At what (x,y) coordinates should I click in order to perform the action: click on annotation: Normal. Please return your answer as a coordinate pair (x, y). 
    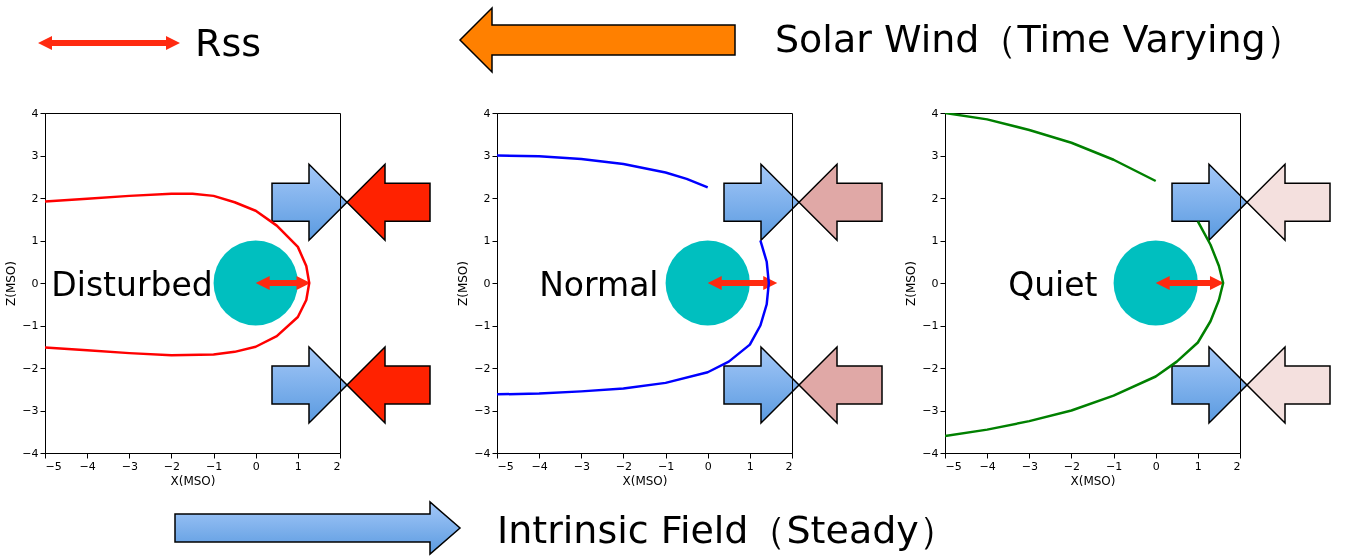
    Looking at the image, I should click on (599, 284).